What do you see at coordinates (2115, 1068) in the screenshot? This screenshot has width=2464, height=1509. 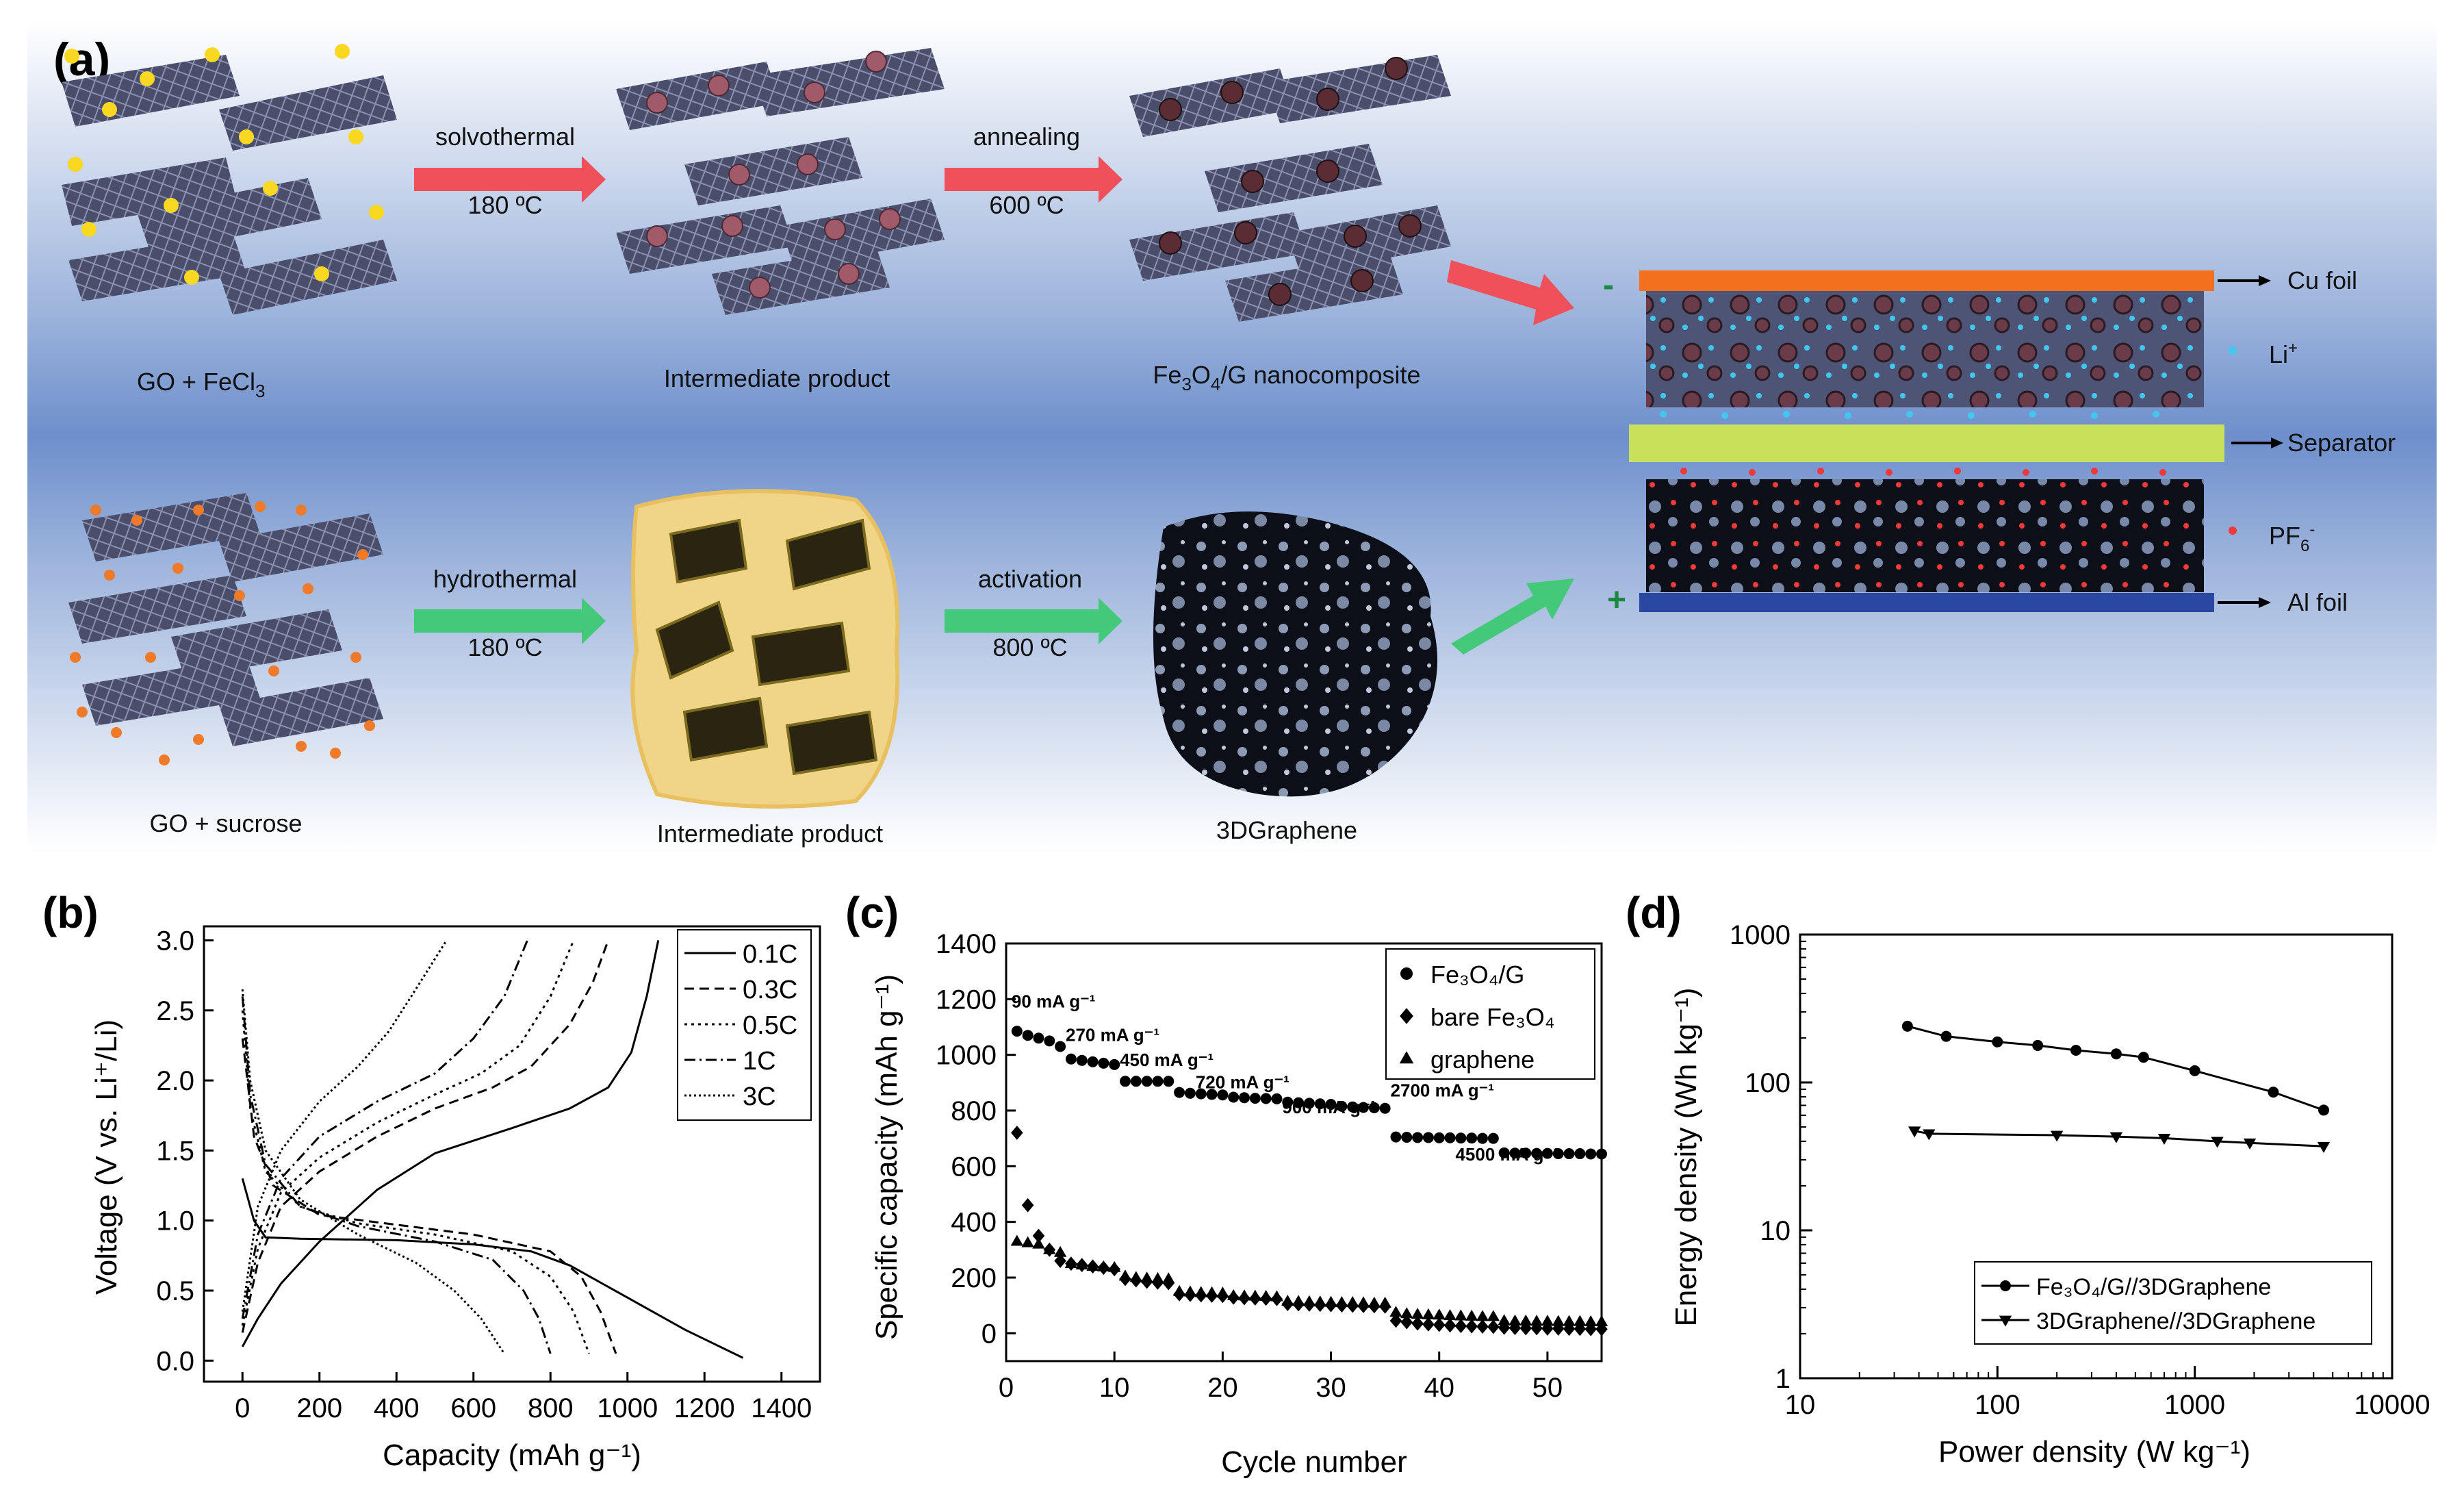 I see `panel-d-series-line` at bounding box center [2115, 1068].